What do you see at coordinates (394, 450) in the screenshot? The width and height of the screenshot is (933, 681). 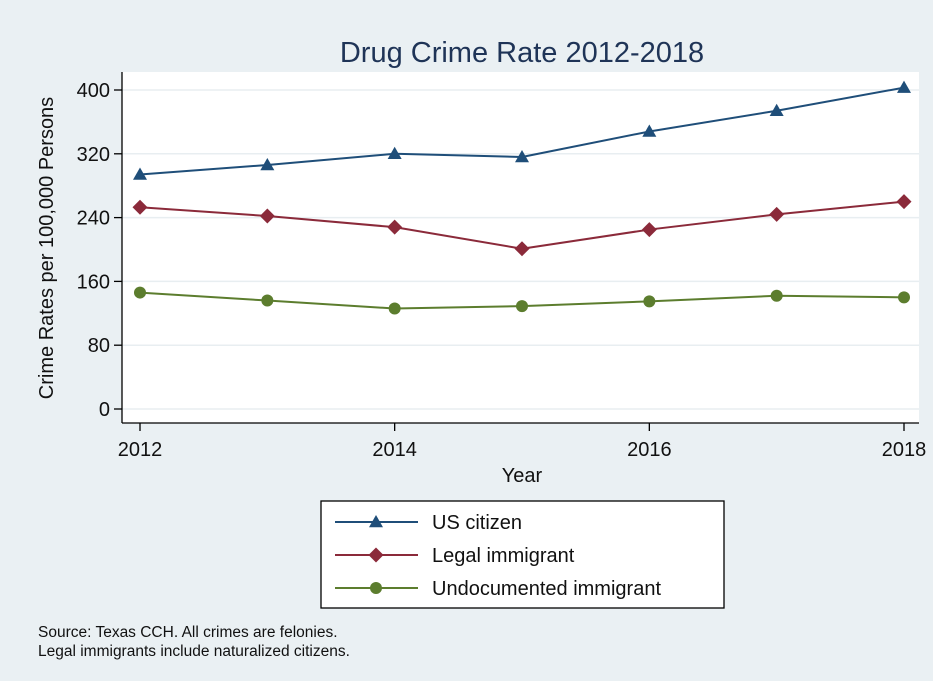 I see `x-tick-label: 2014` at bounding box center [394, 450].